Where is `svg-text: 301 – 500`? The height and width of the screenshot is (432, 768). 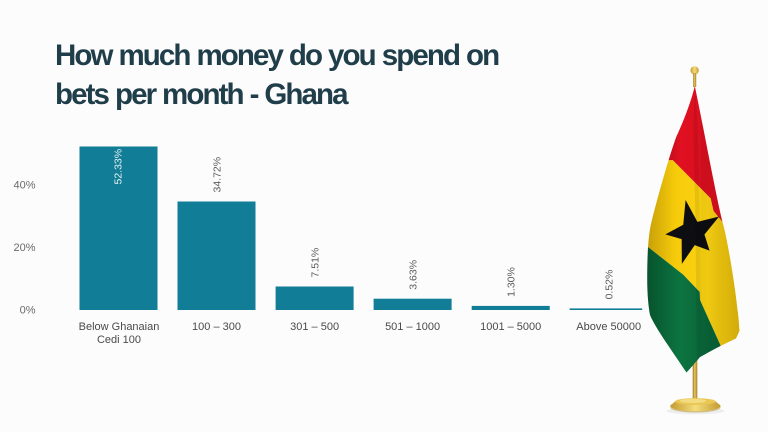 svg-text: 301 – 500 is located at coordinates (314, 327).